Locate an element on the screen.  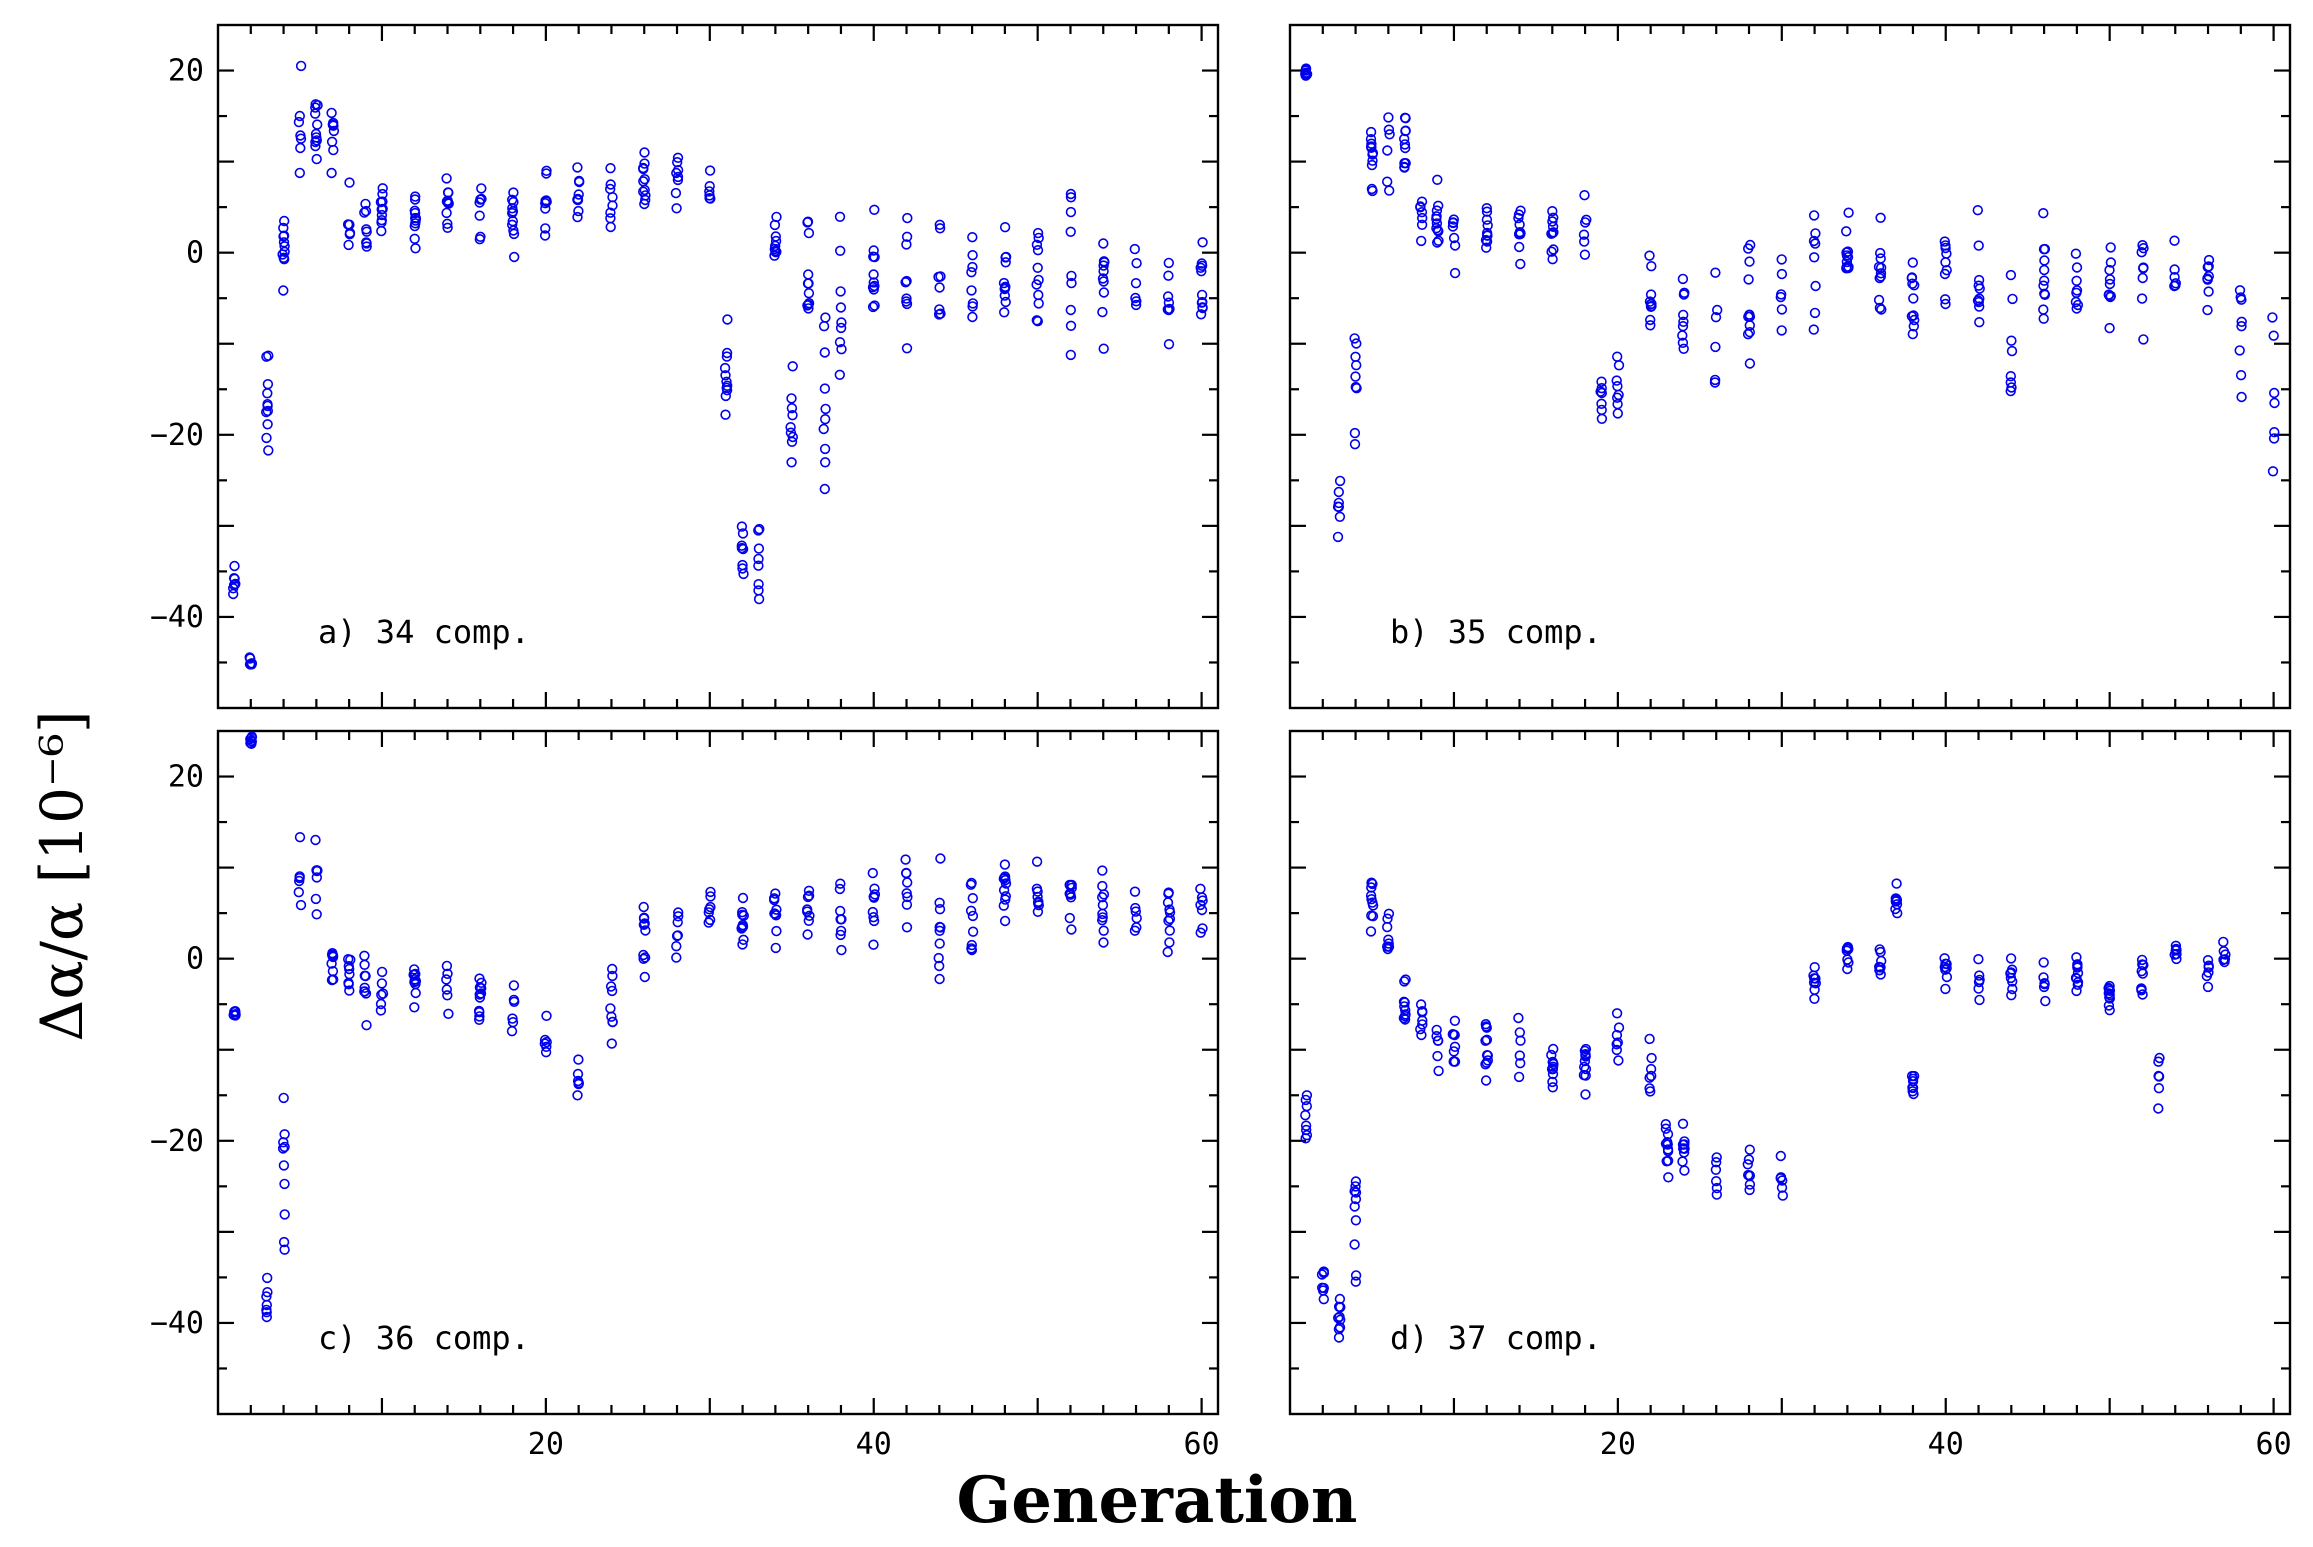
y-tick-label: 20 is located at coordinates (186, 71).